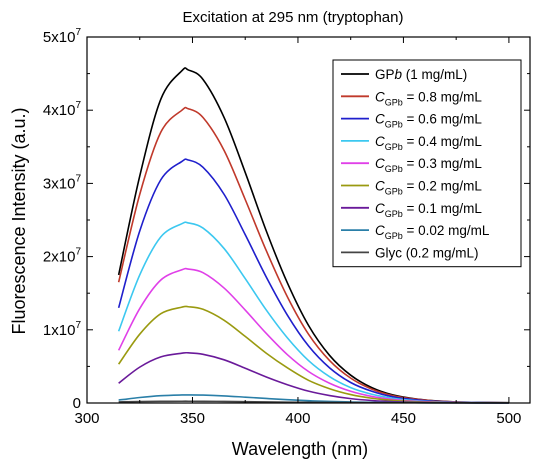  I want to click on legend-rest: = 0.2 mg/mL, so click(443, 186).